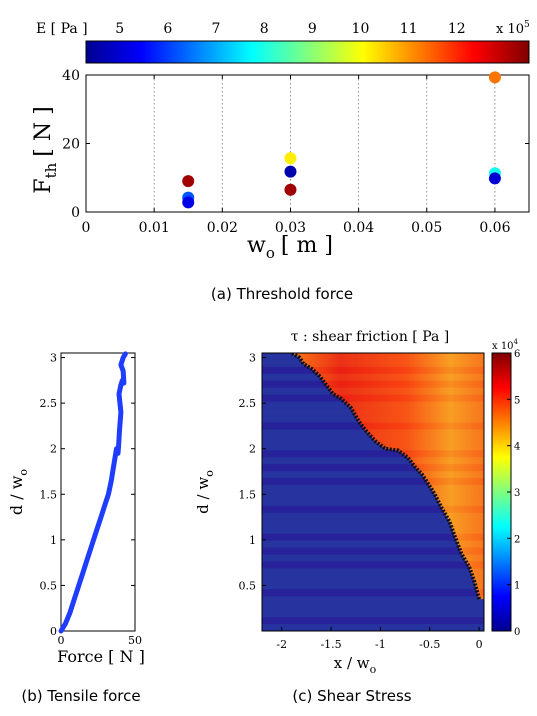 The image size is (537, 716). What do you see at coordinates (252, 449) in the screenshot?
I see `y-tick-label-c: 2` at bounding box center [252, 449].